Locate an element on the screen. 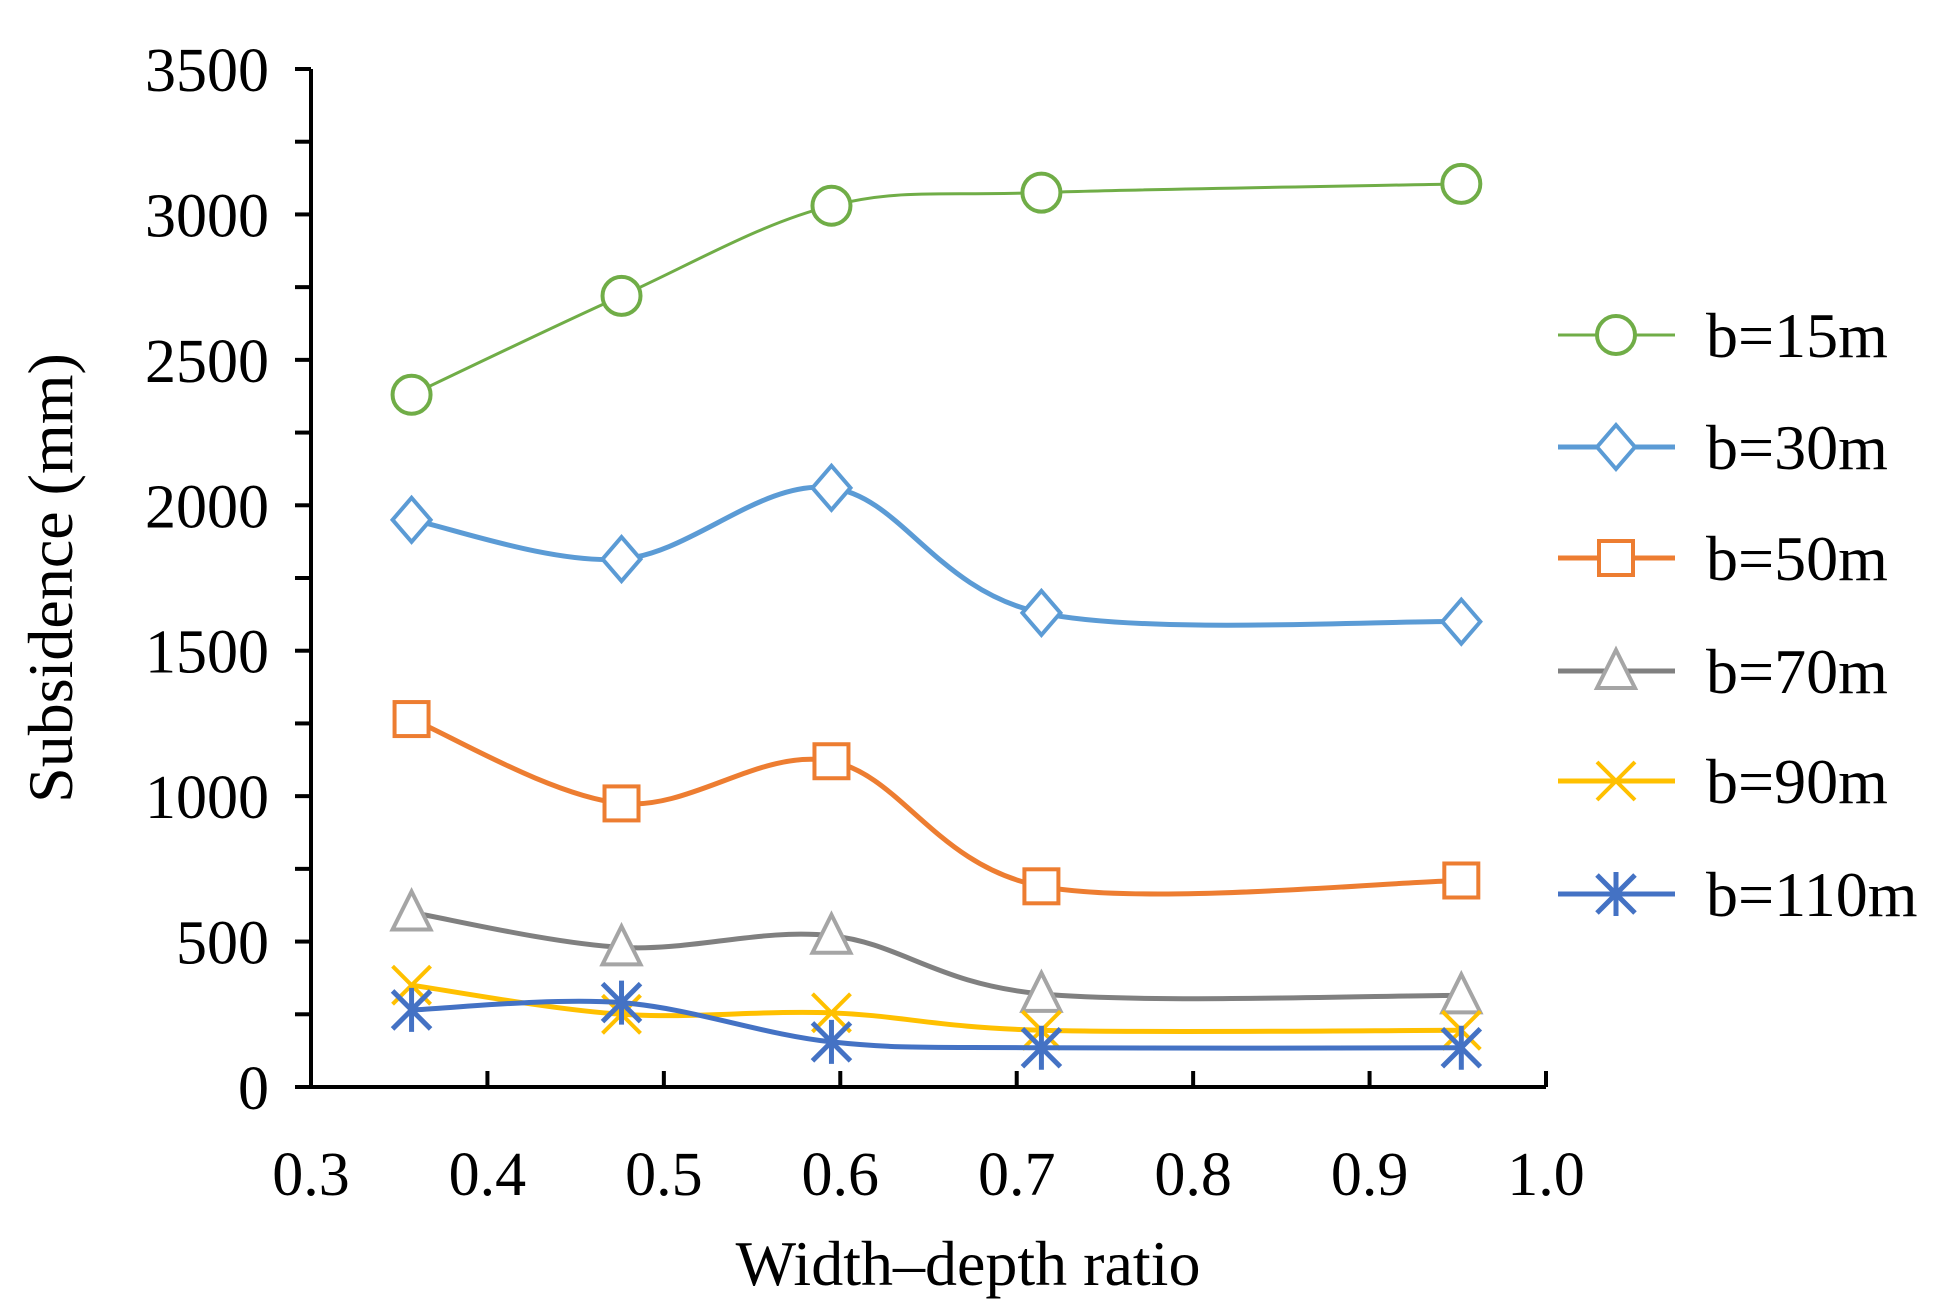 The width and height of the screenshot is (1955, 1305). x-axis-title: Width–depth ratio is located at coordinates (968, 1263).